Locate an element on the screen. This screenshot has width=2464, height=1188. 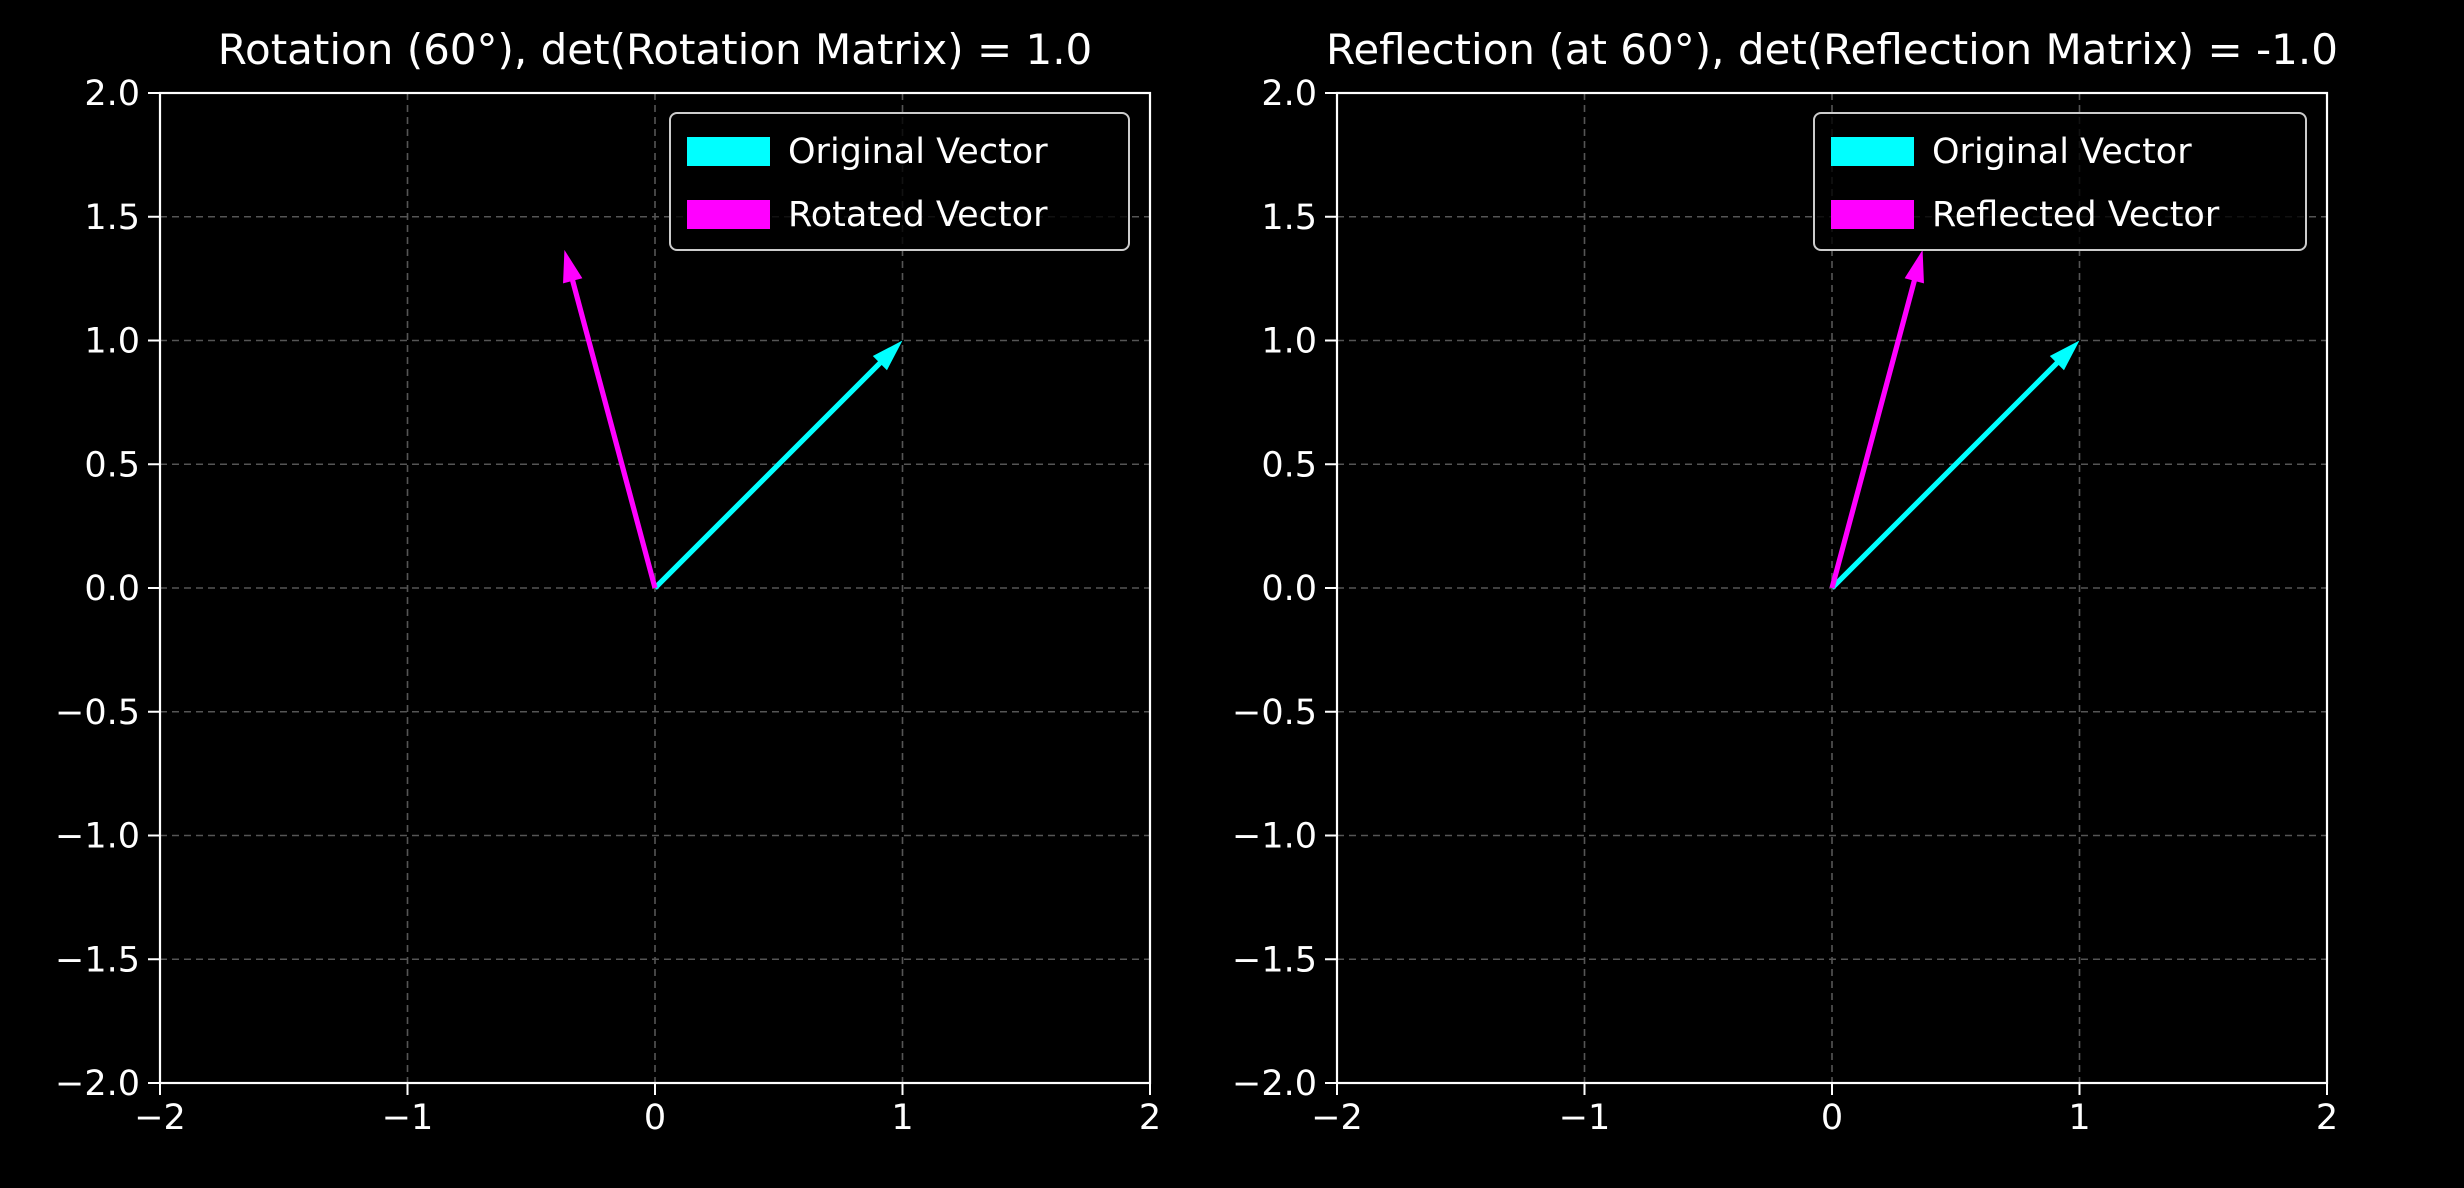
reflection-chart-xtick-label-0: −2 is located at coordinates (1337, 1118).